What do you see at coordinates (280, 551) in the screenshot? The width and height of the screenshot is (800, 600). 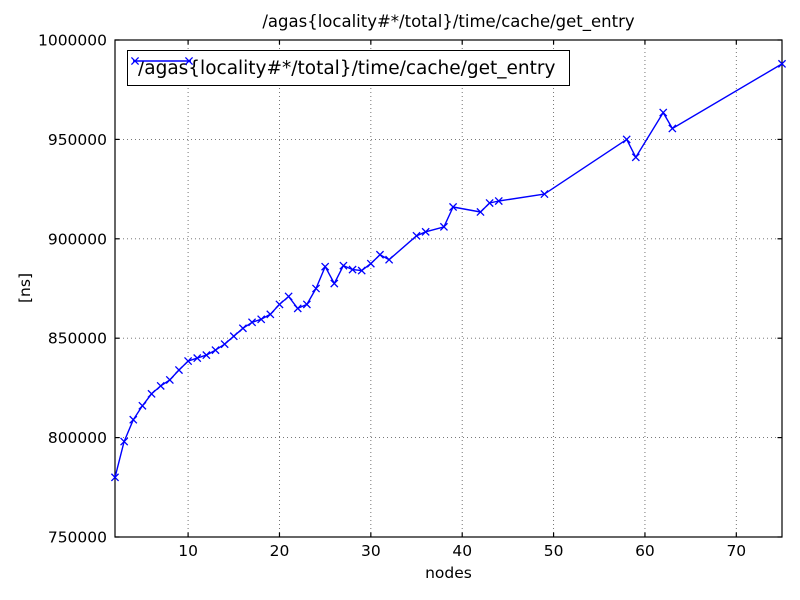 I see `x-tick-label: 20` at bounding box center [280, 551].